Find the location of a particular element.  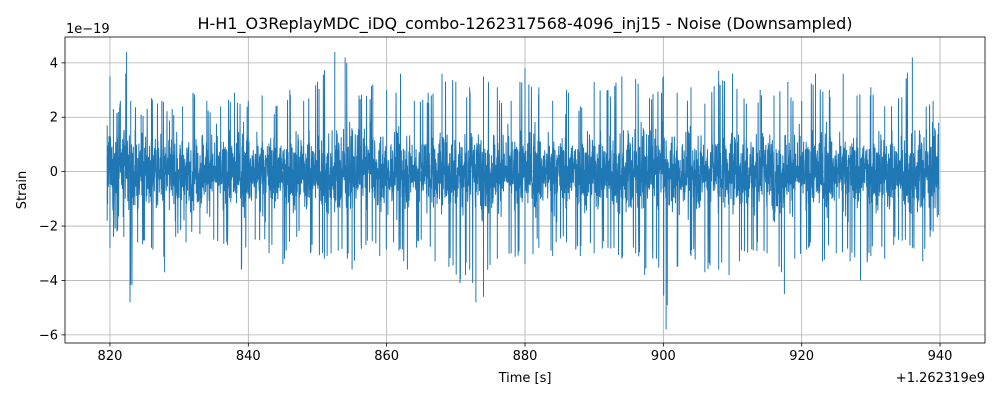

y-axis-label: Strain is located at coordinates (22, 190).